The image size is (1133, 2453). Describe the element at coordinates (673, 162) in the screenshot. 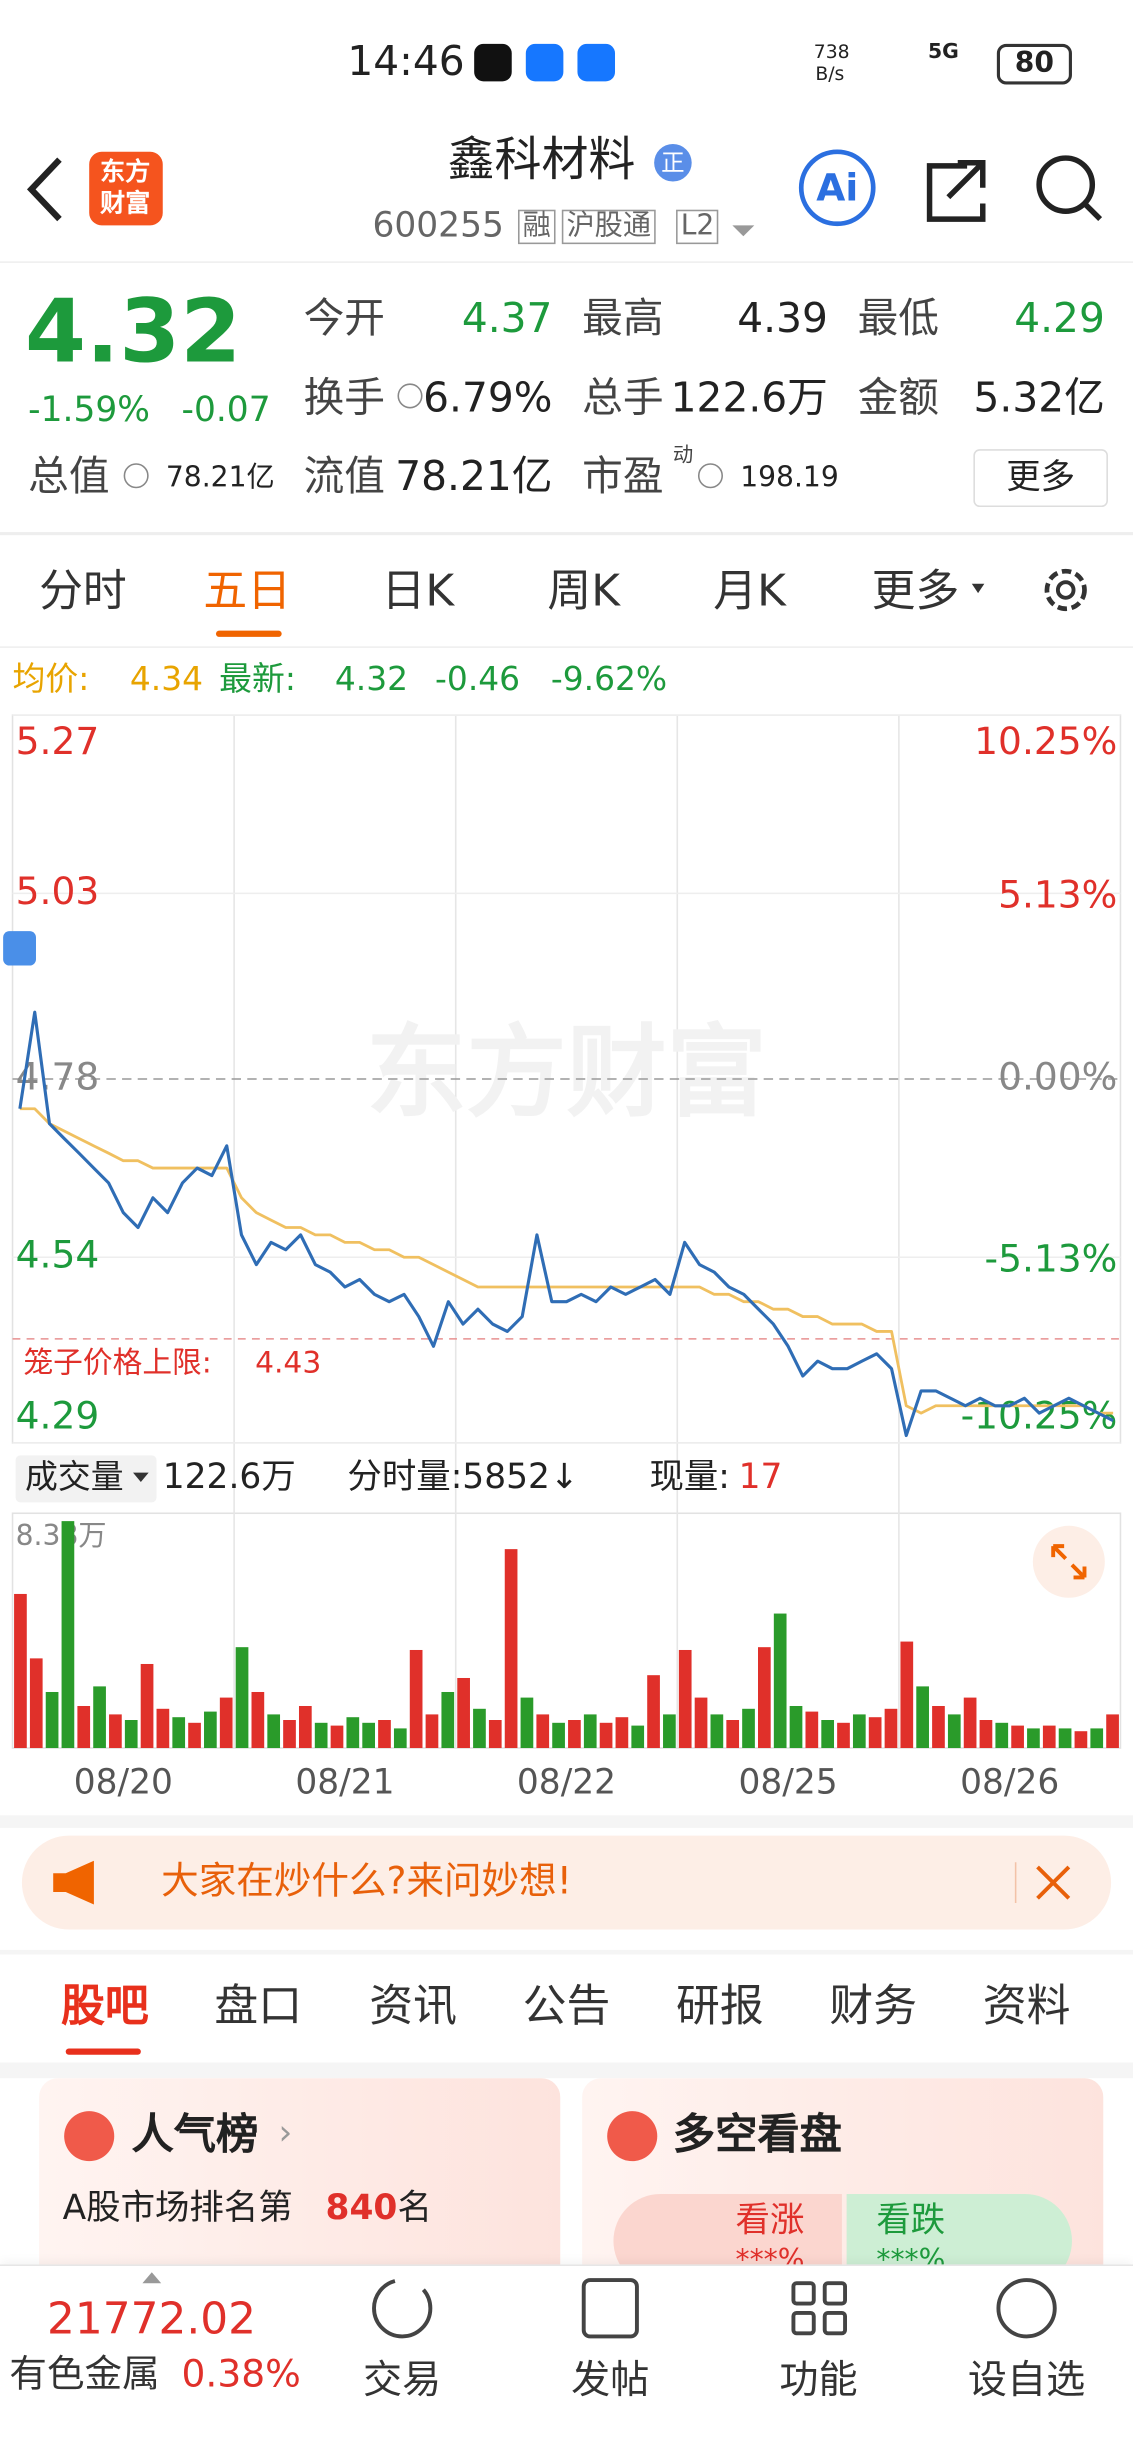

I see `badge: 正` at that location.